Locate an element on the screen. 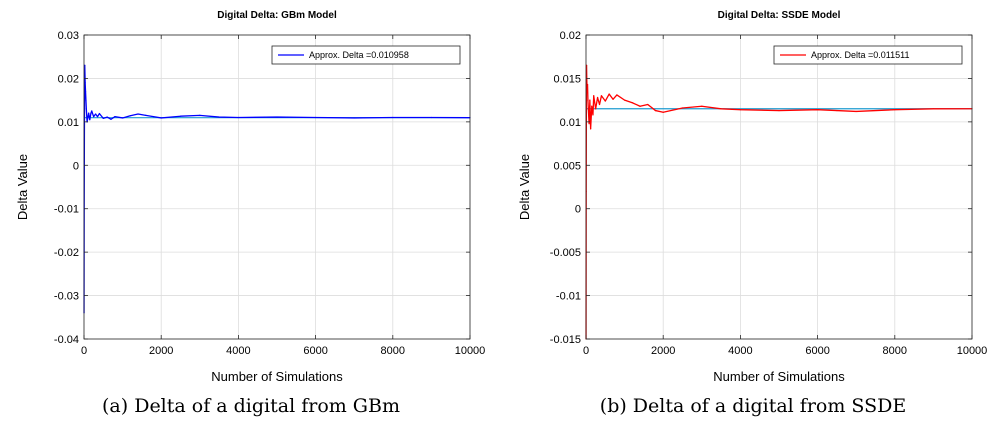 The height and width of the screenshot is (429, 1004). chart-title: Digital Delta: SSDE Model is located at coordinates (779, 15).